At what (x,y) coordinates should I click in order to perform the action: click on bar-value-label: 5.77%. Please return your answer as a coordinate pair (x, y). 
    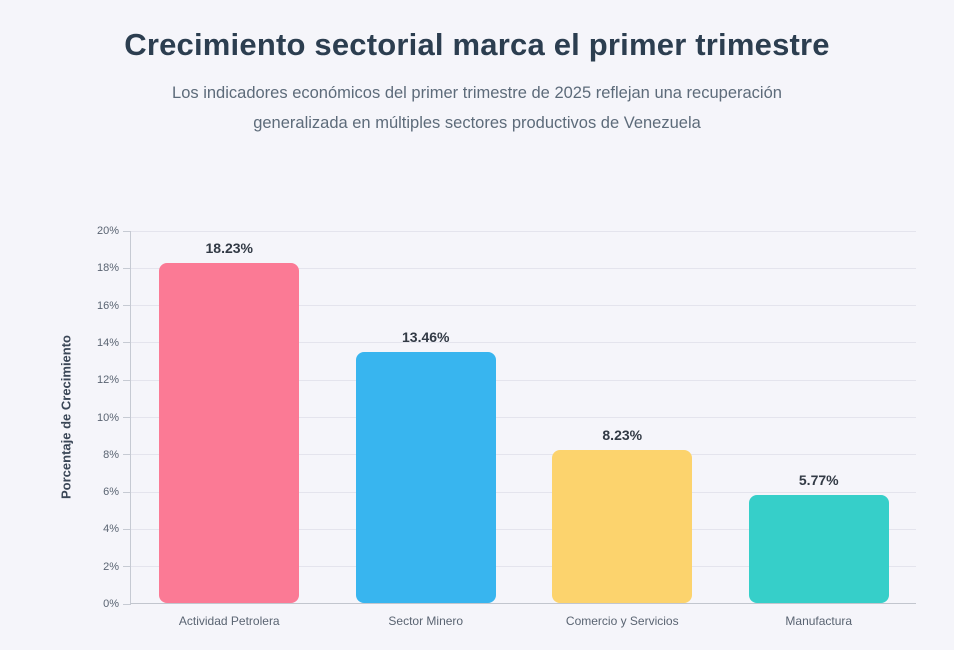
    Looking at the image, I should click on (818, 480).